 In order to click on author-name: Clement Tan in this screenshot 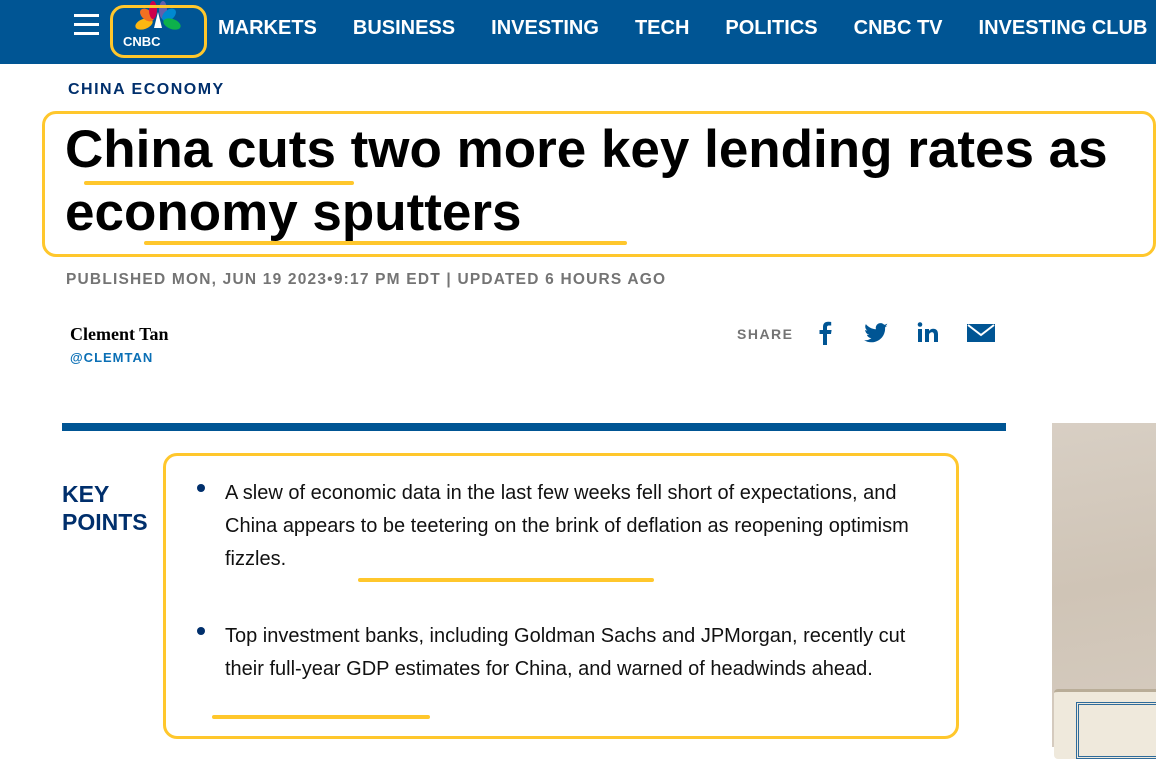, I will do `click(119, 334)`.